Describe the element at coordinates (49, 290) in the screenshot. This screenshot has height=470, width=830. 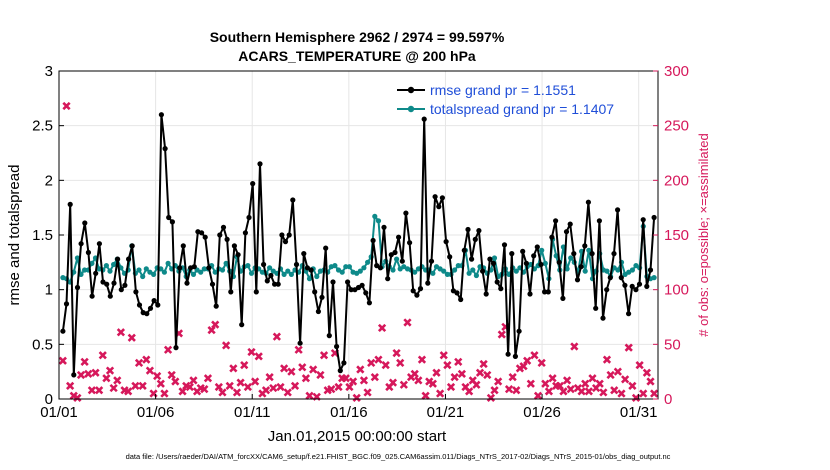
I see `left-y-tick-label: 1` at that location.